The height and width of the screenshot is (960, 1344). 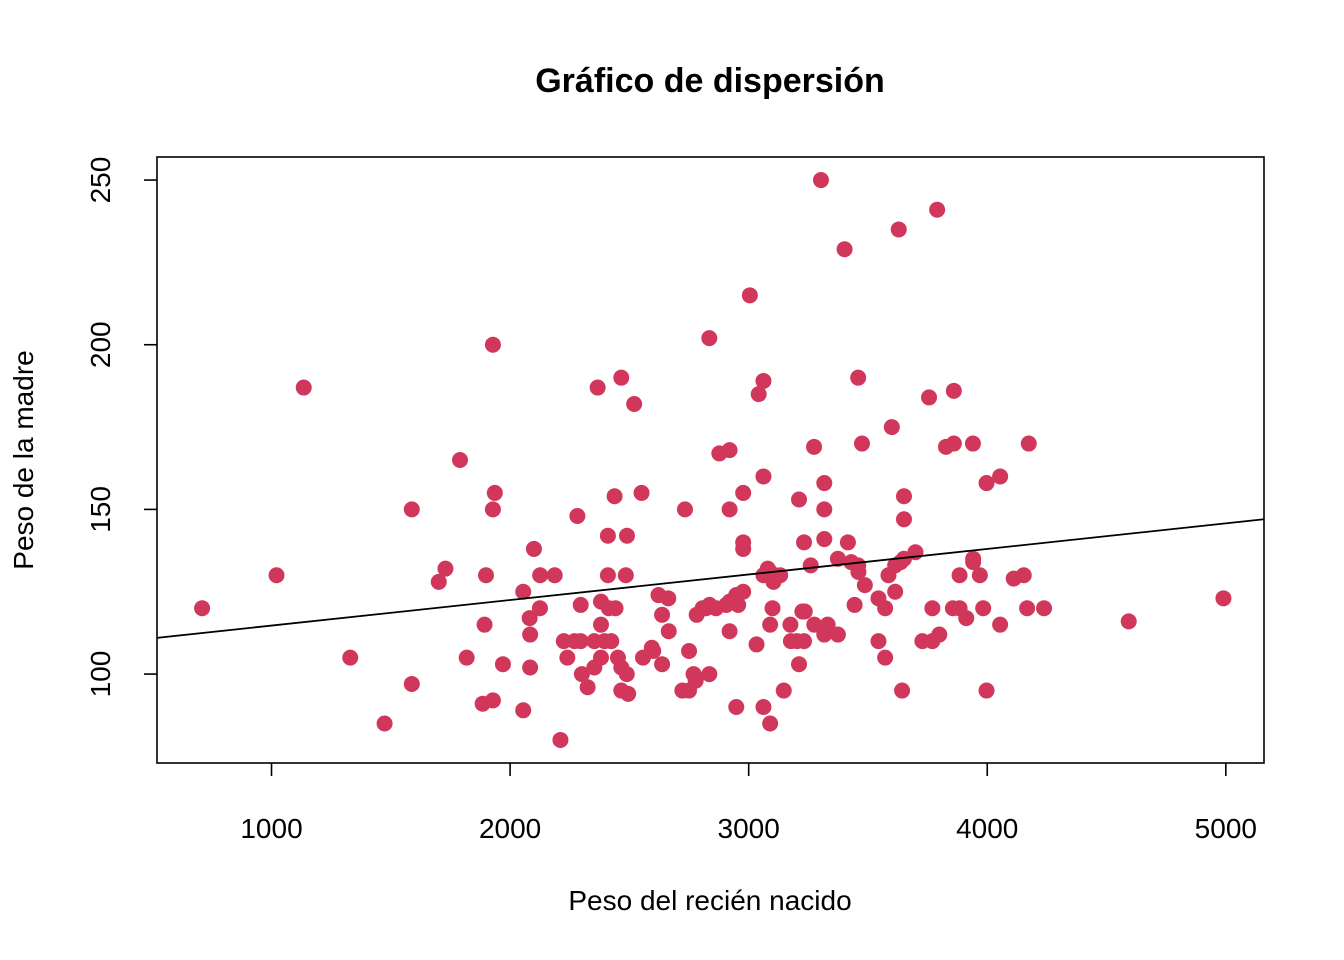 I want to click on chart-title: Gráfico de dispersión, so click(x=710, y=81).